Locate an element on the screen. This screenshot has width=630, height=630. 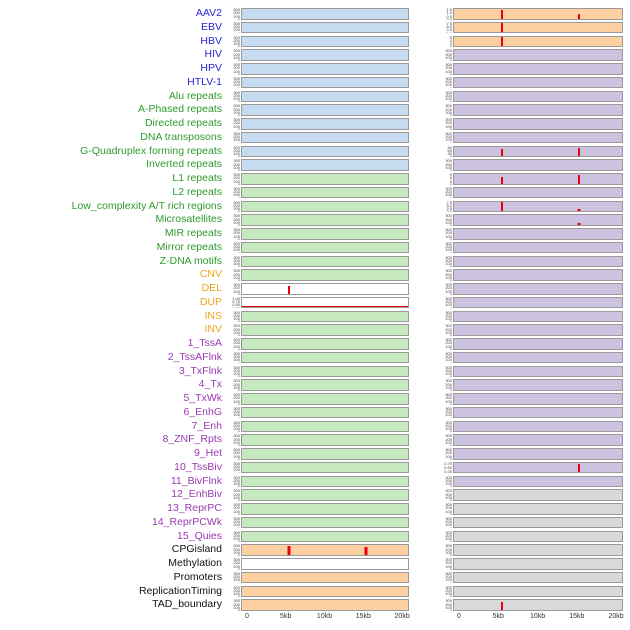
row-label: Directed repeats is located at coordinates (183, 123).